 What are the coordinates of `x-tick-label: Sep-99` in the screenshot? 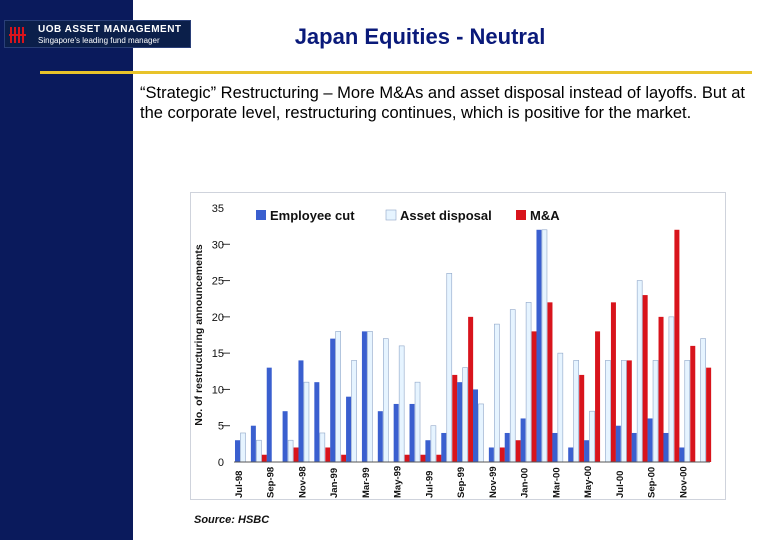 It's located at (461, 482).